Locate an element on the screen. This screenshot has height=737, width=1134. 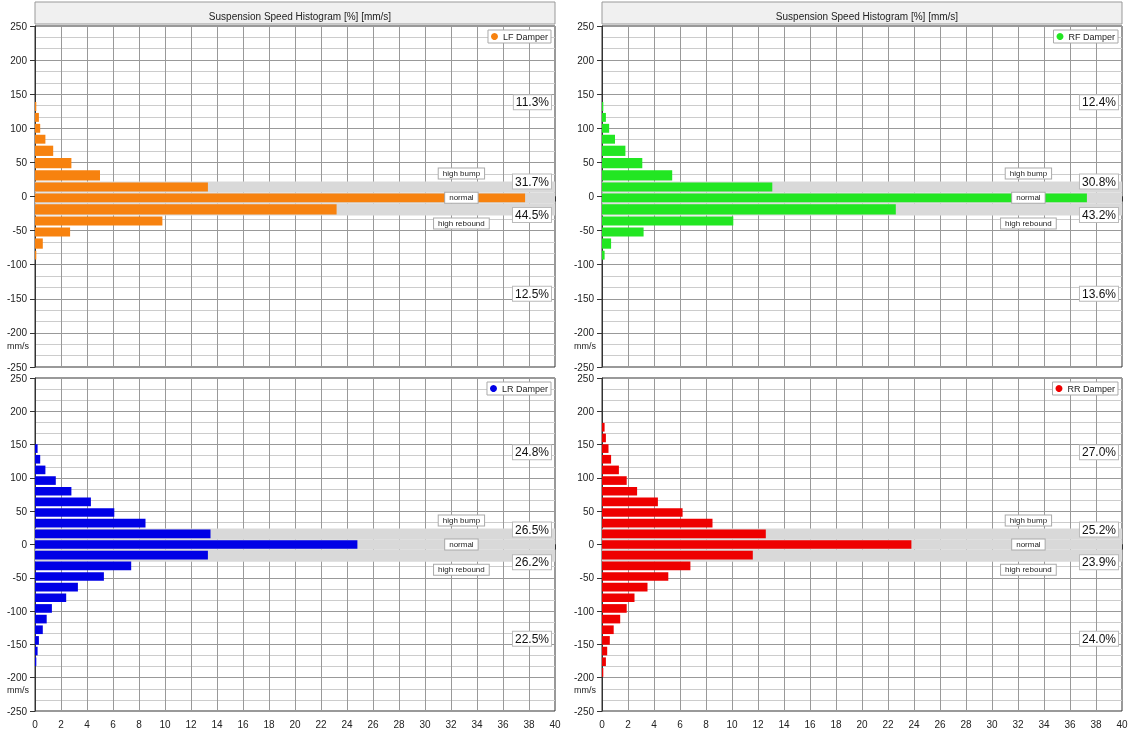
x-tick-label: 12 is located at coordinates (758, 724).